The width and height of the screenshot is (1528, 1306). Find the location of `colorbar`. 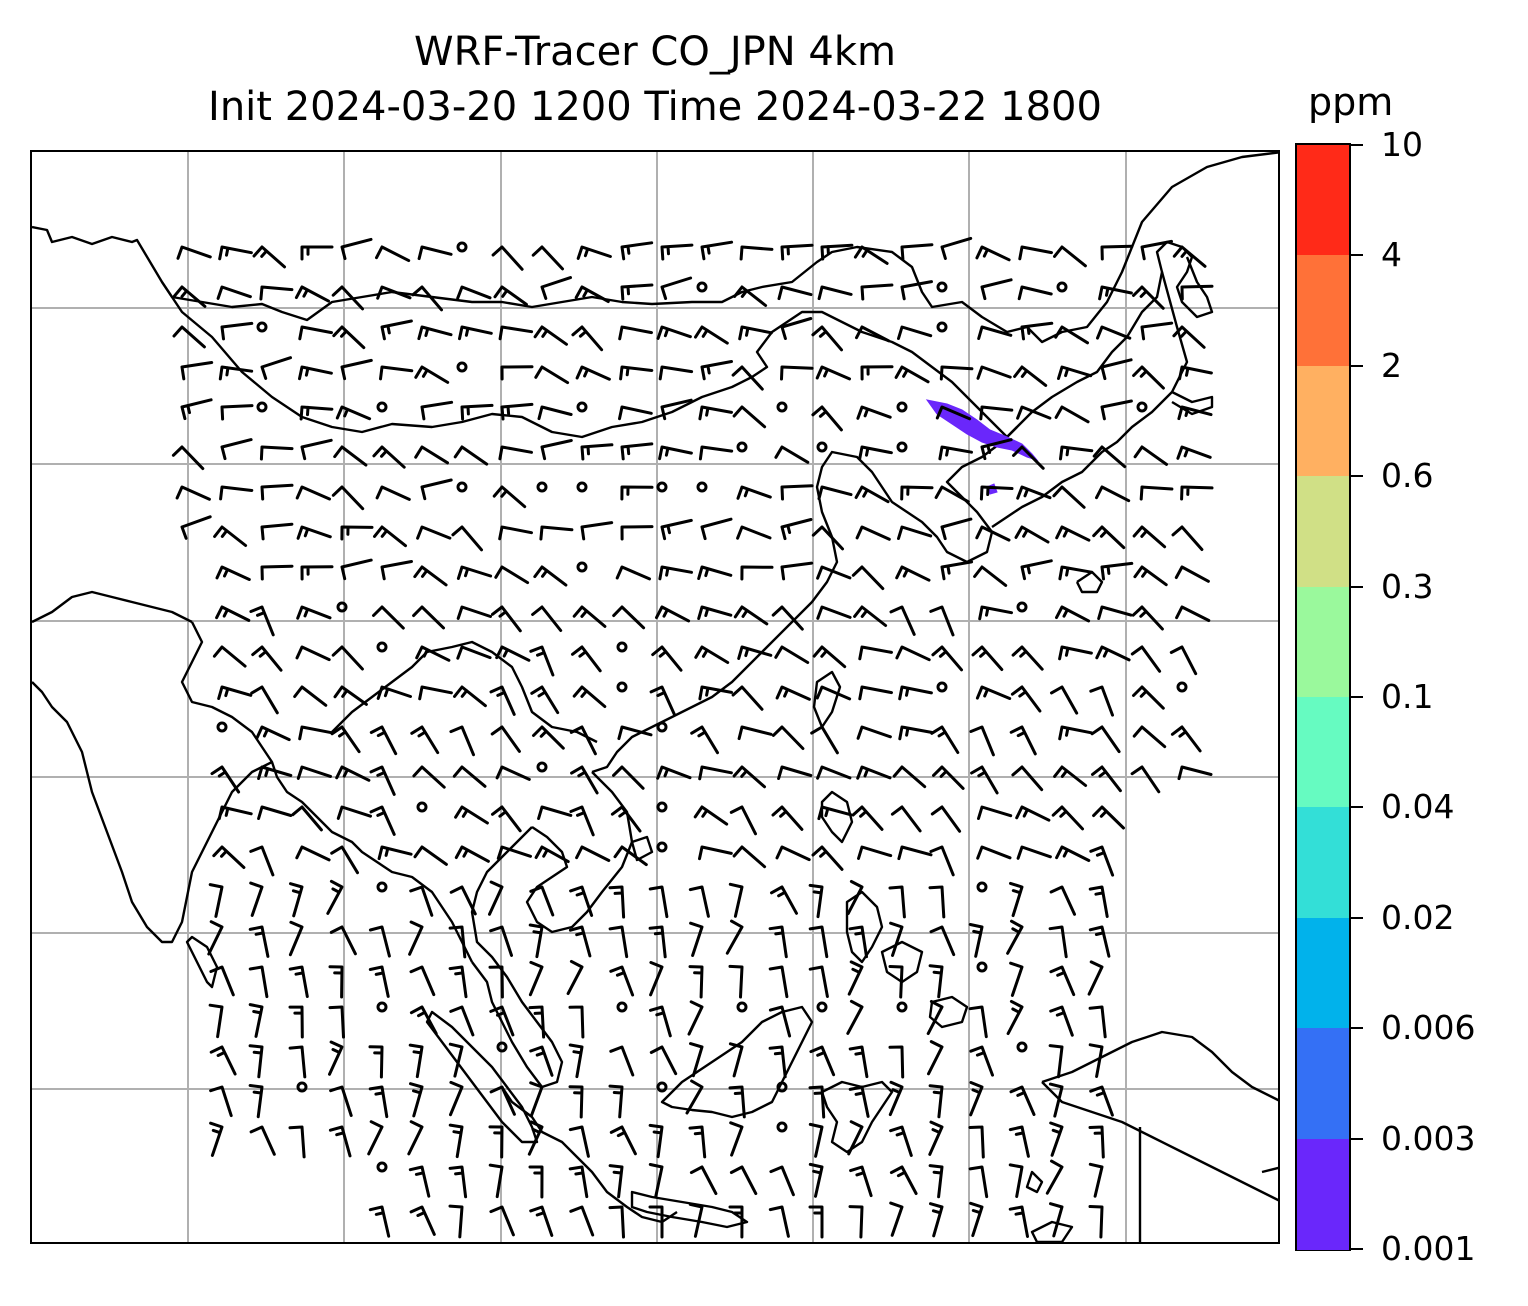

colorbar is located at coordinates (1323, 697).